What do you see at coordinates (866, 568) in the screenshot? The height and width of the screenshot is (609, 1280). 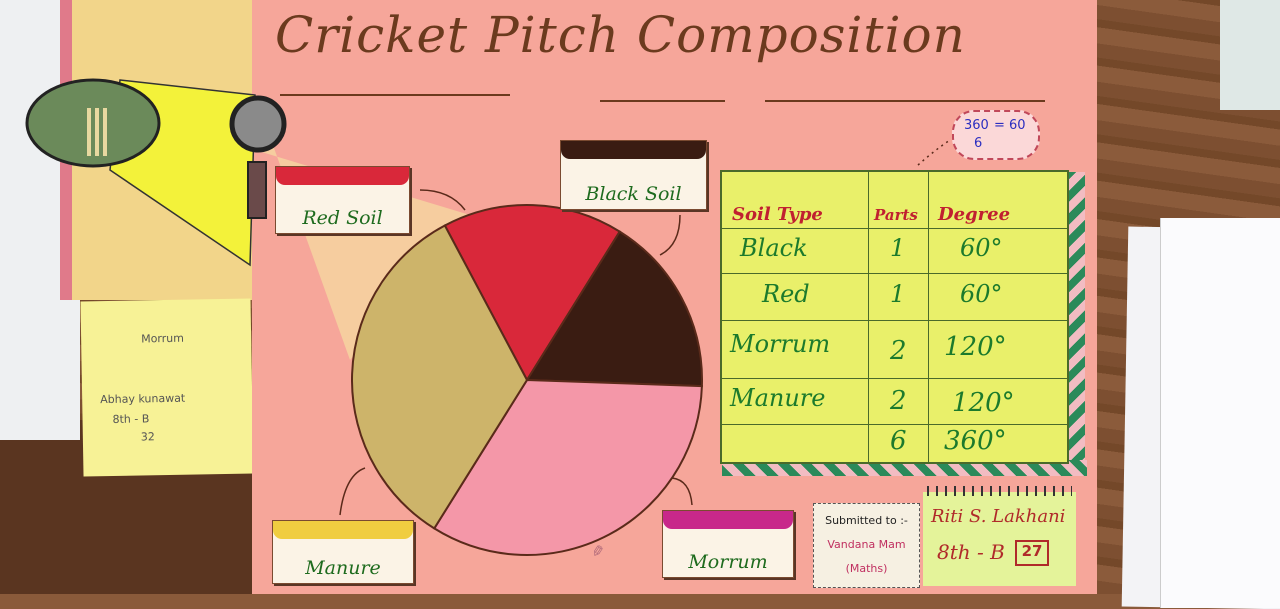 I see `submitted-line: (Maths)` at bounding box center [866, 568].